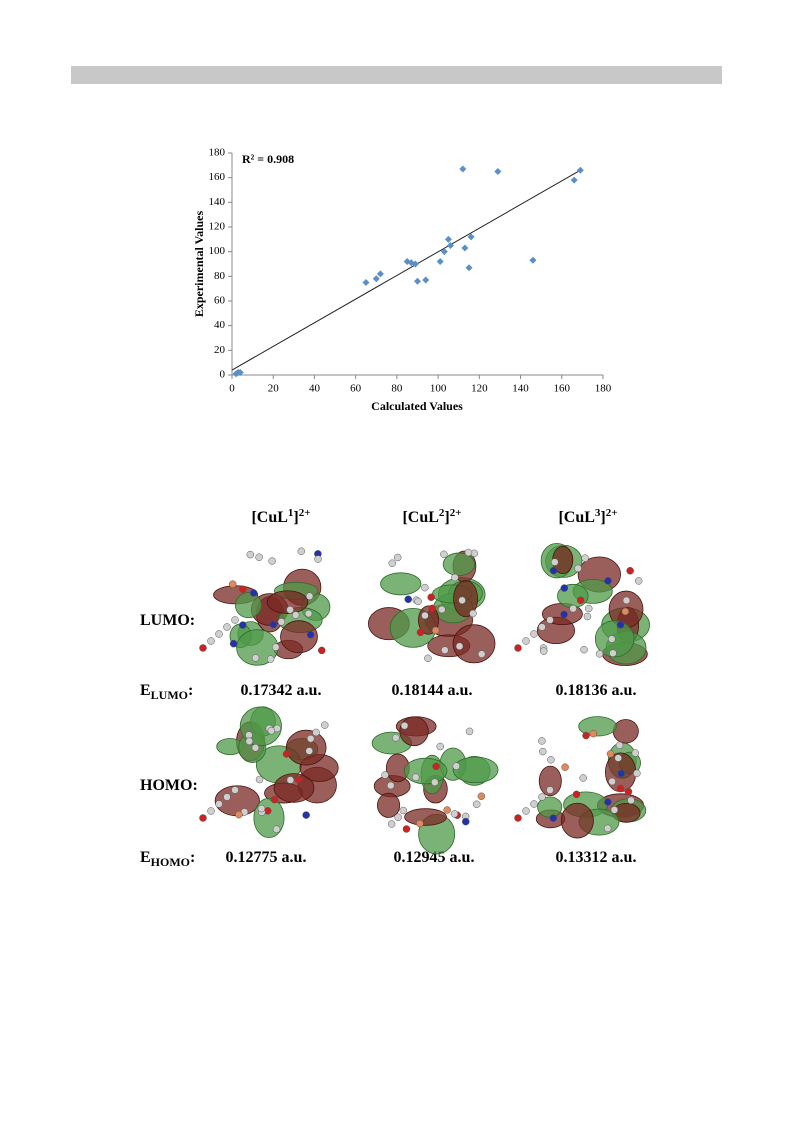 This screenshot has height=1123, width=793. I want to click on y-tick-label: 20, so click(220, 350).